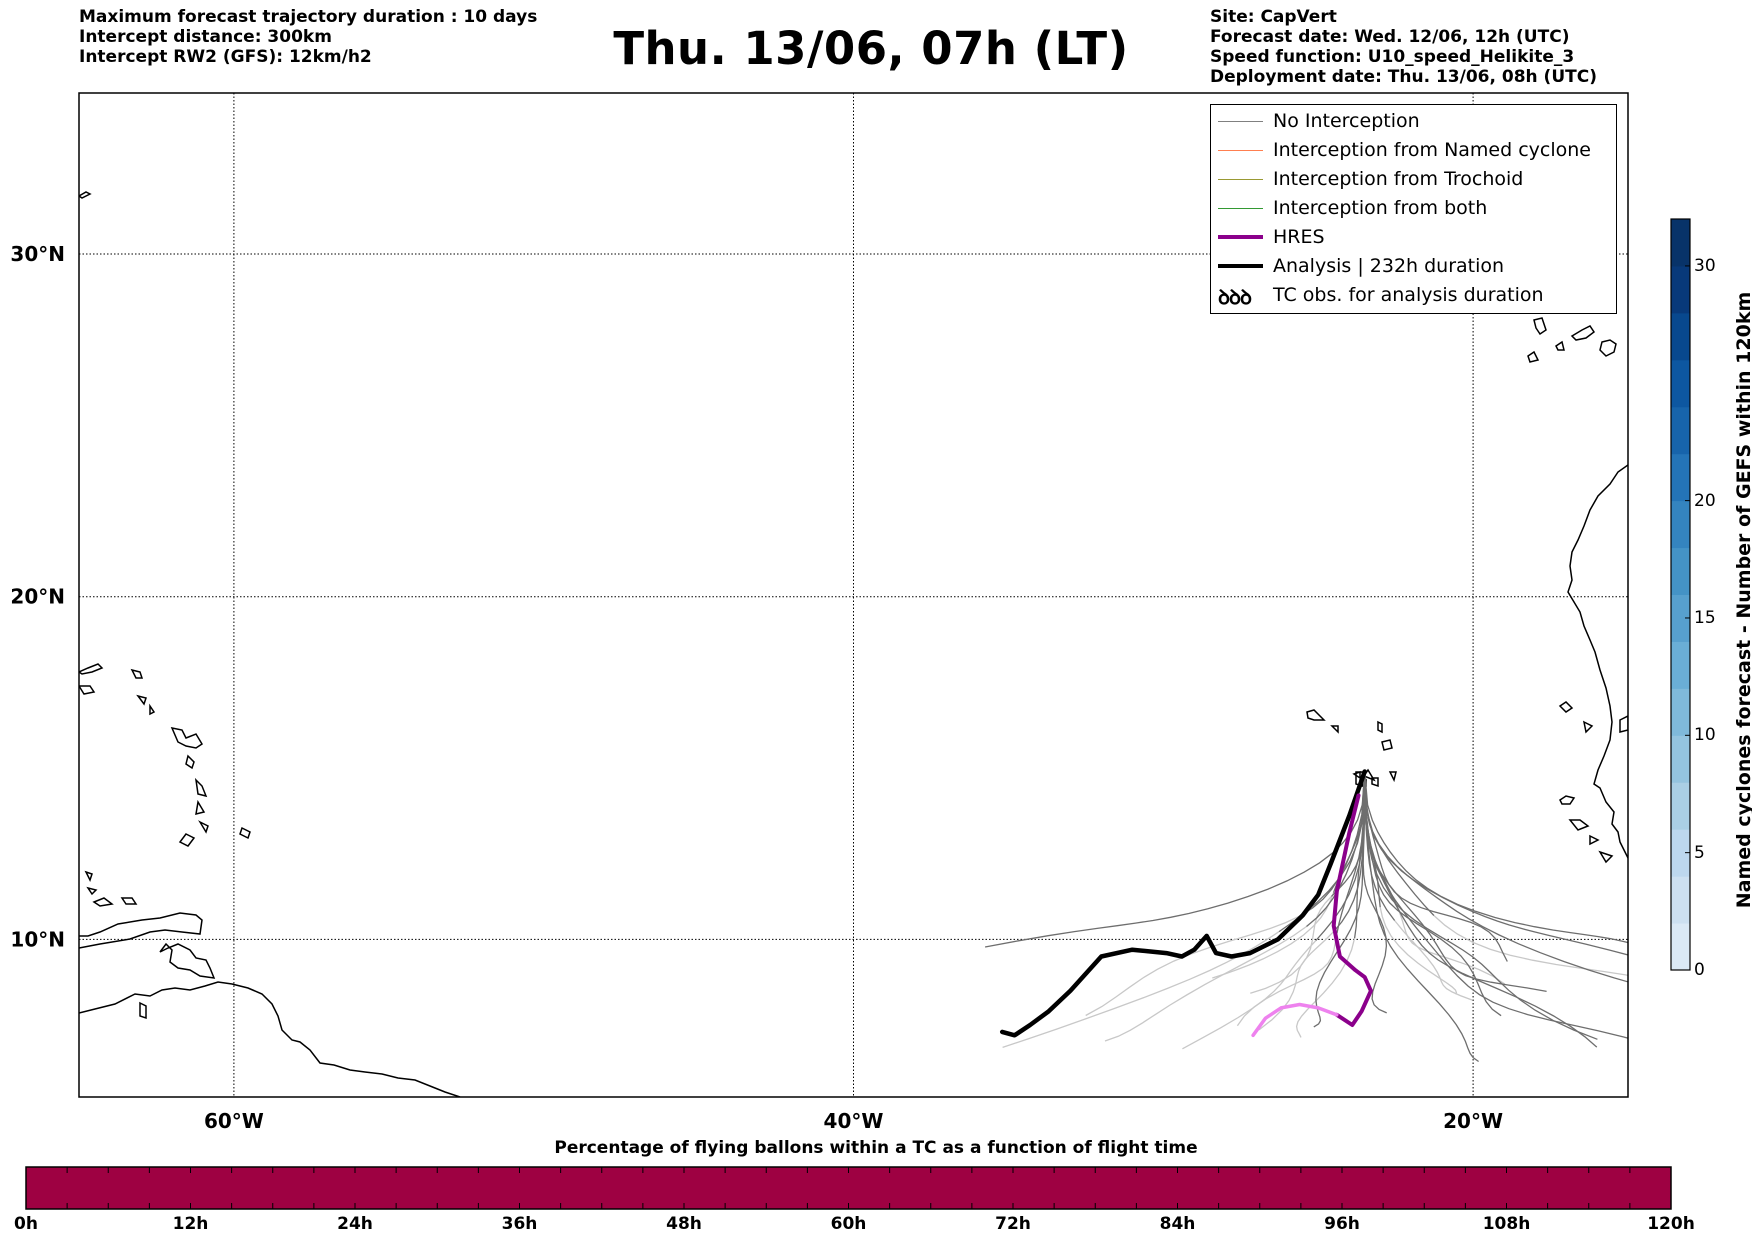  I want to click on cyclone-colorbar, so click(1680, 594).